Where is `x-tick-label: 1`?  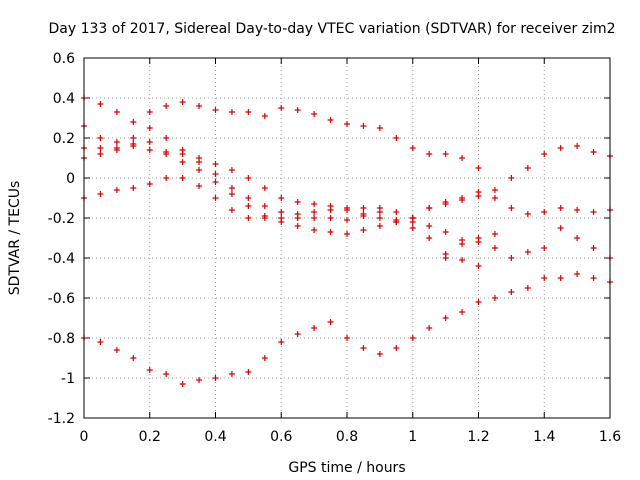 x-tick-label: 1 is located at coordinates (412, 437).